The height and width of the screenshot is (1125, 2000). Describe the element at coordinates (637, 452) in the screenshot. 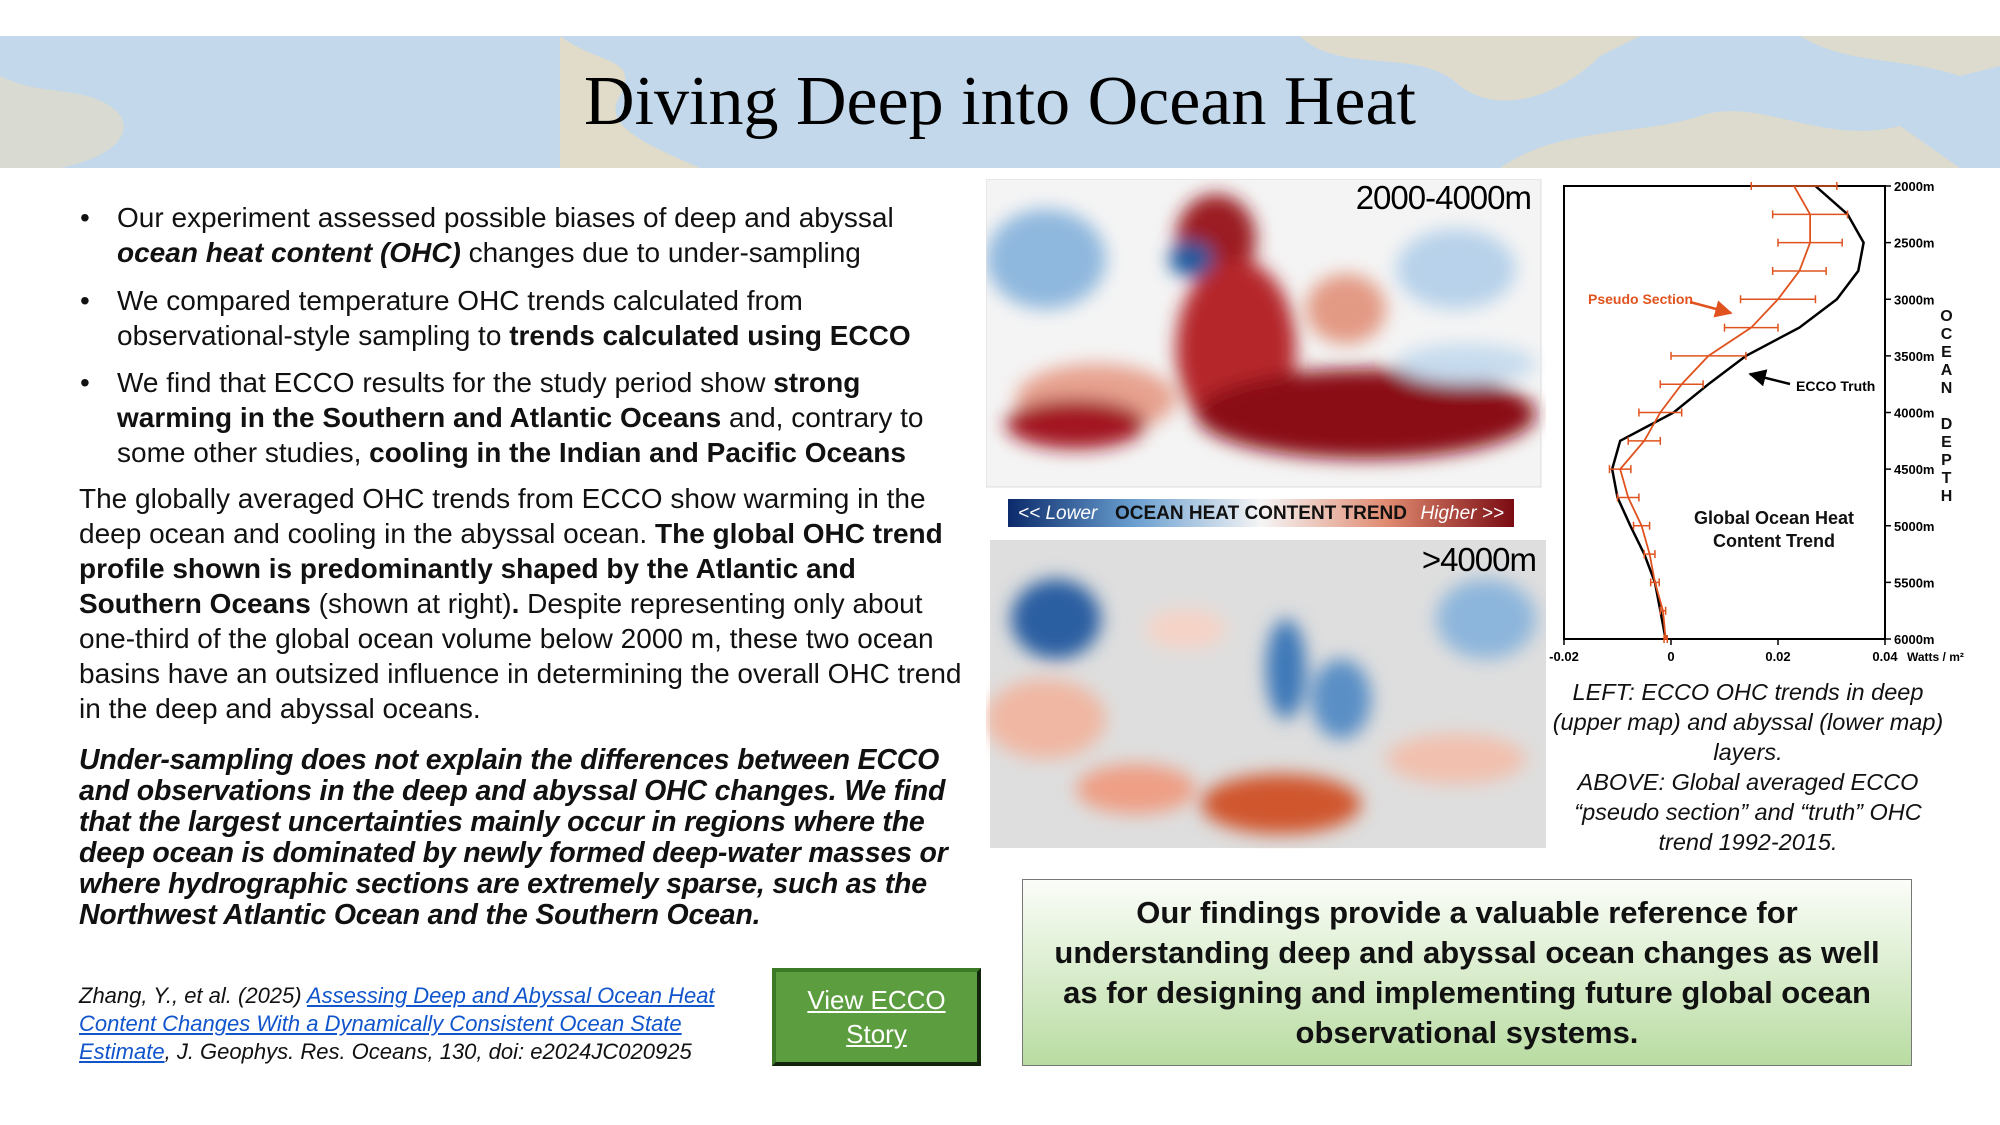

I see `text-run: cooling in the Indian and Pacific Oceans` at that location.